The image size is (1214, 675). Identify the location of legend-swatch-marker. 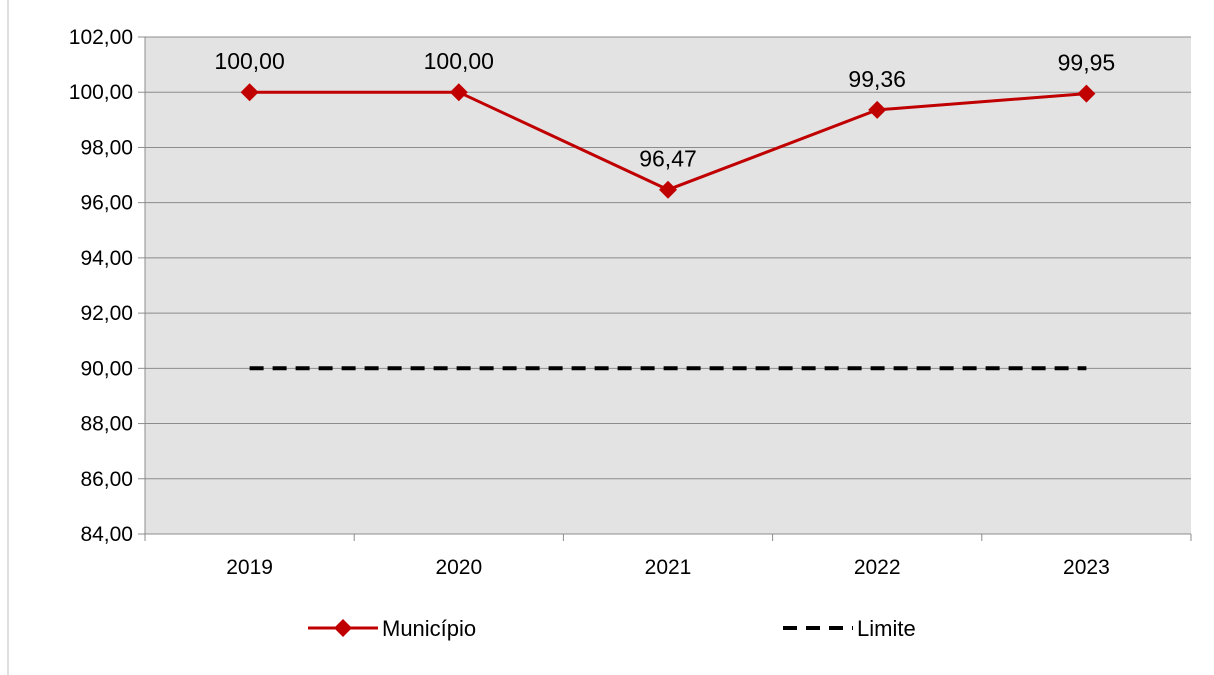
(343, 628).